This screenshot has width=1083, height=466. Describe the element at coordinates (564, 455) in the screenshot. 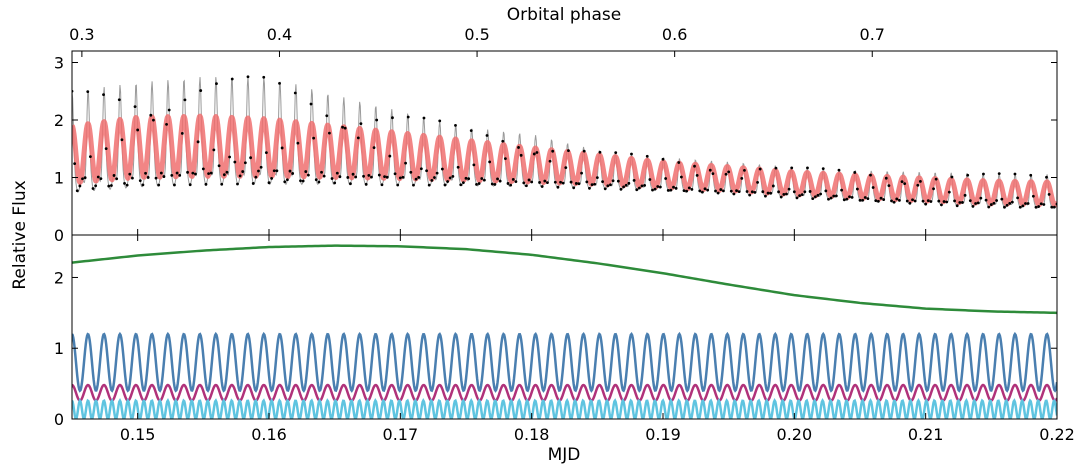

I see `x-axis-title: MJD` at that location.